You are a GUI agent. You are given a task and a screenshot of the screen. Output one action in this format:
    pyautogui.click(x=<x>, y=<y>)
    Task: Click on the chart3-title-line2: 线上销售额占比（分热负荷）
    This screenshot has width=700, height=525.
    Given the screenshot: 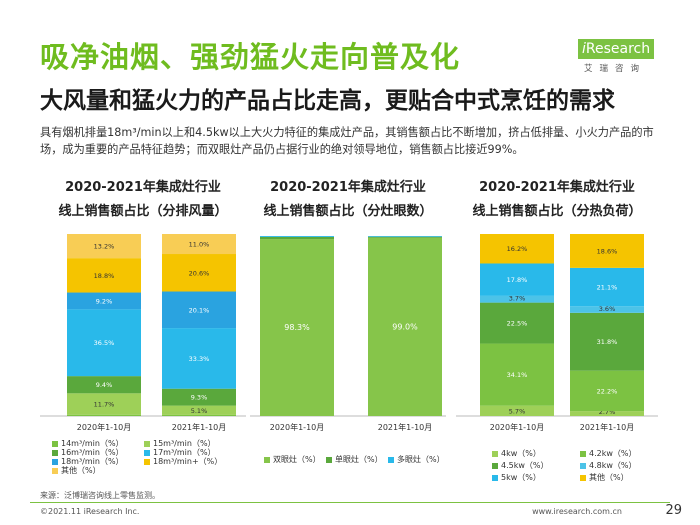 What is the action you would take?
    pyautogui.click(x=557, y=211)
    